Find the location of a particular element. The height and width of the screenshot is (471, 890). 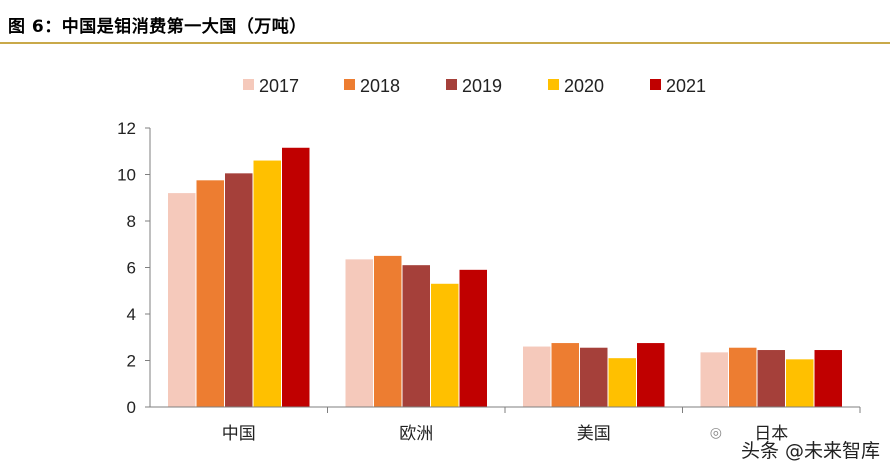

x-tick-label: 日本 is located at coordinates (771, 434).